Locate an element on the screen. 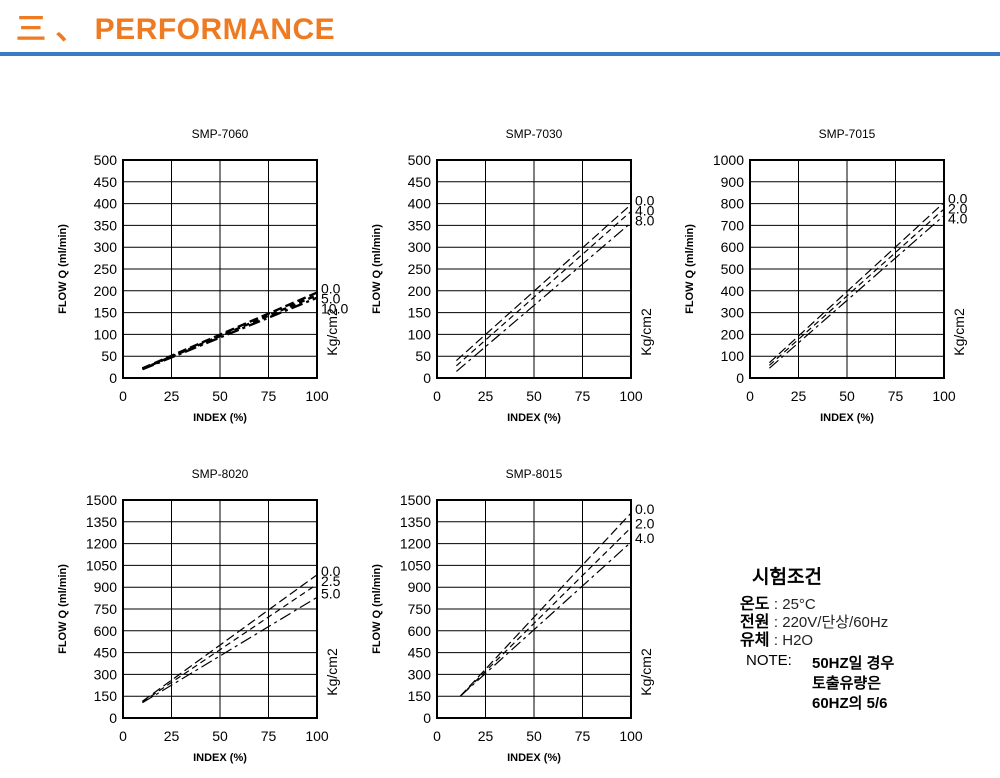 The width and height of the screenshot is (1000, 778). conditions-title: 시험조건 is located at coordinates (787, 577).